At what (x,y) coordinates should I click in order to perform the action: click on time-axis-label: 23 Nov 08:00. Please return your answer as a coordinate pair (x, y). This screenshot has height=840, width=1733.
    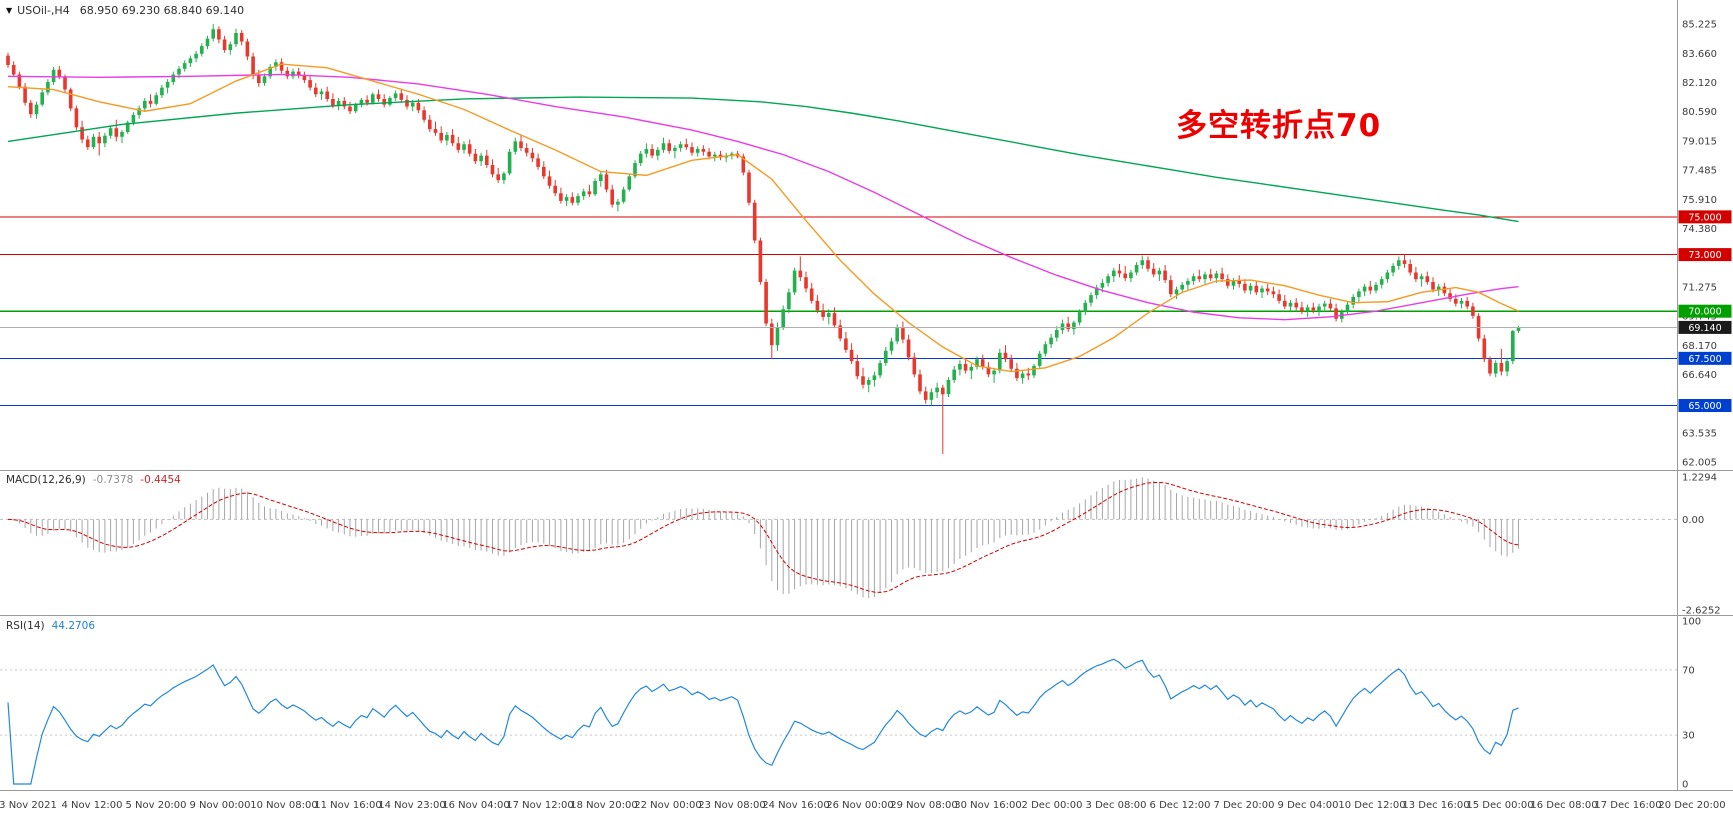
    Looking at the image, I should click on (731, 805).